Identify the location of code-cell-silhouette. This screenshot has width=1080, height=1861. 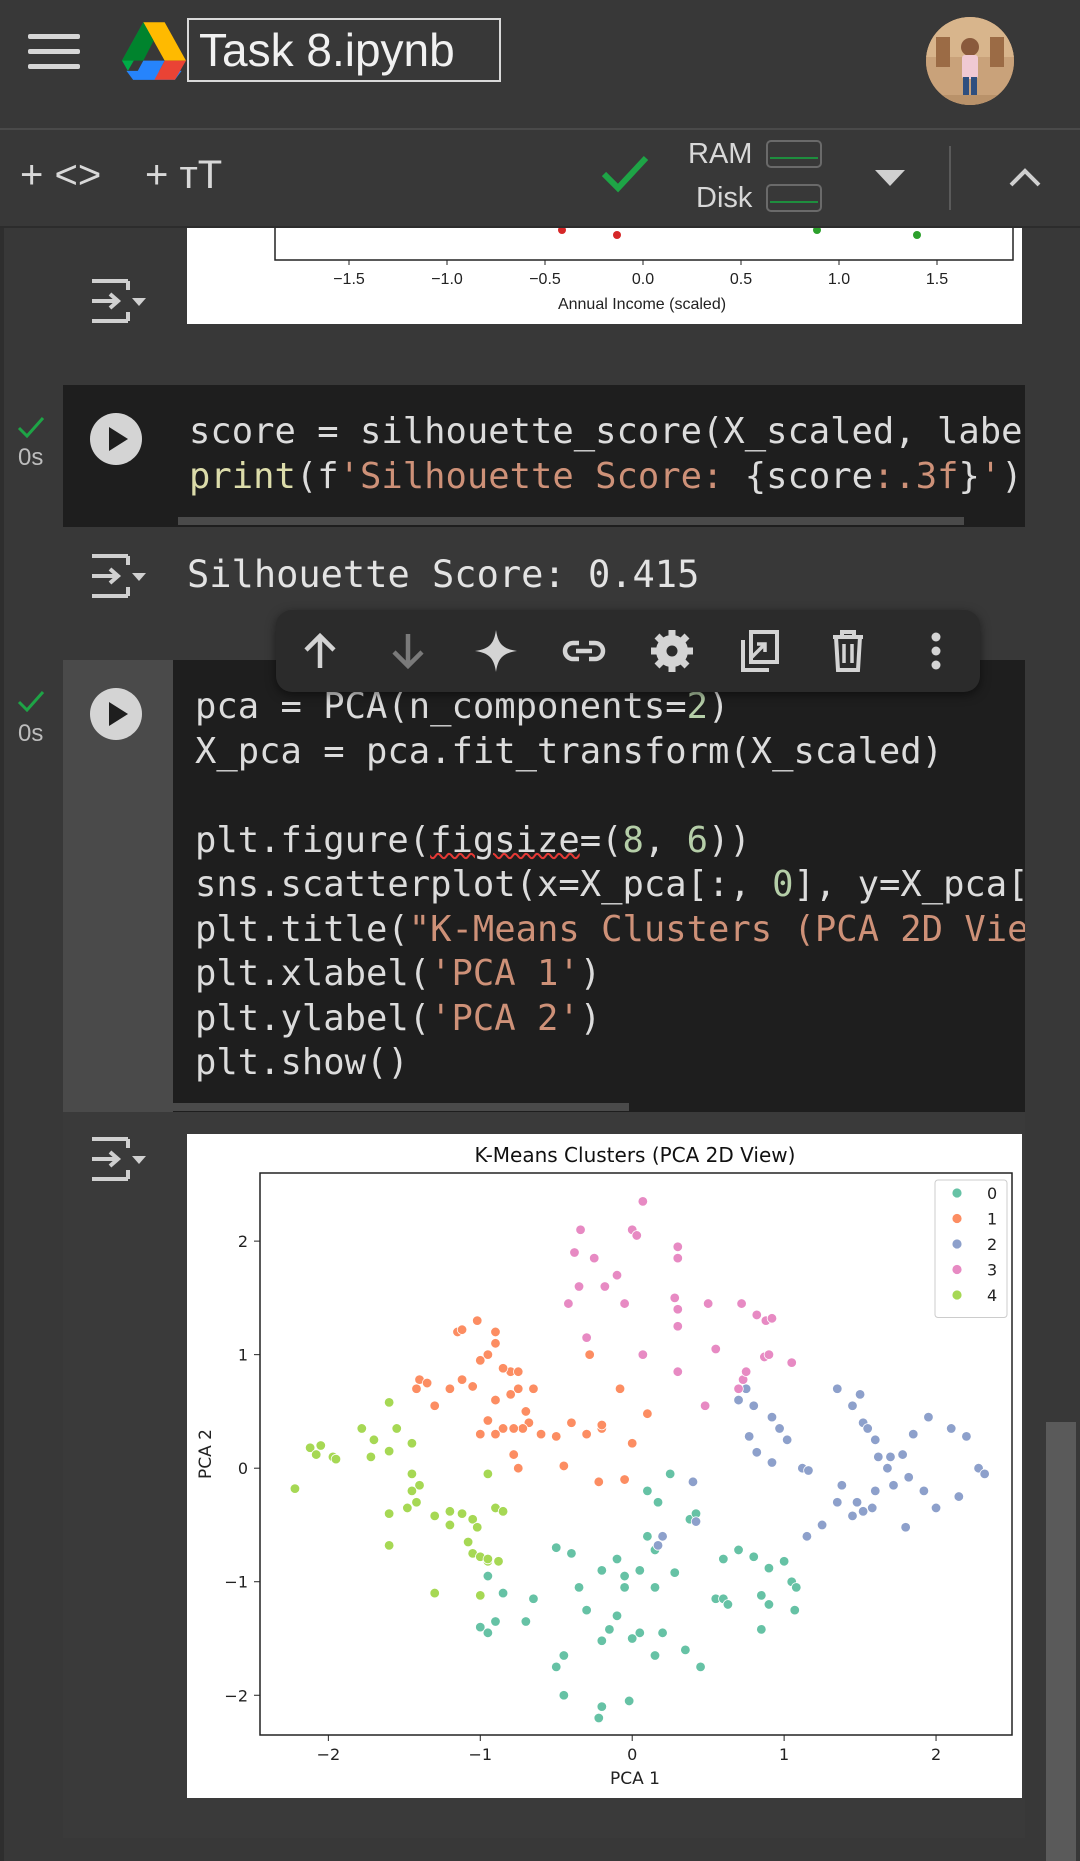
(544, 456).